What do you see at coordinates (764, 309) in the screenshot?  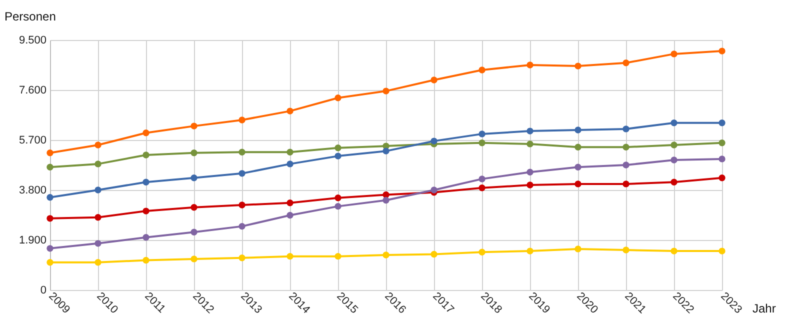 I see `x-axis-title: Jahr` at bounding box center [764, 309].